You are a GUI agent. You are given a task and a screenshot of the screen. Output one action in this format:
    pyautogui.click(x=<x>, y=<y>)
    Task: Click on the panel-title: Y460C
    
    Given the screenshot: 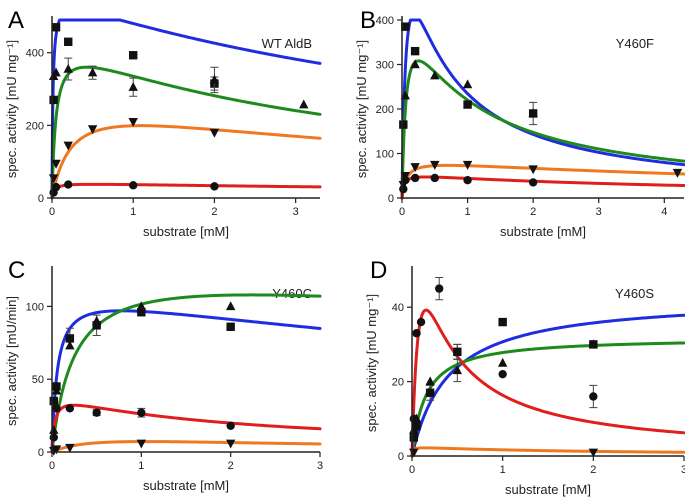 What is the action you would take?
    pyautogui.click(x=292, y=293)
    